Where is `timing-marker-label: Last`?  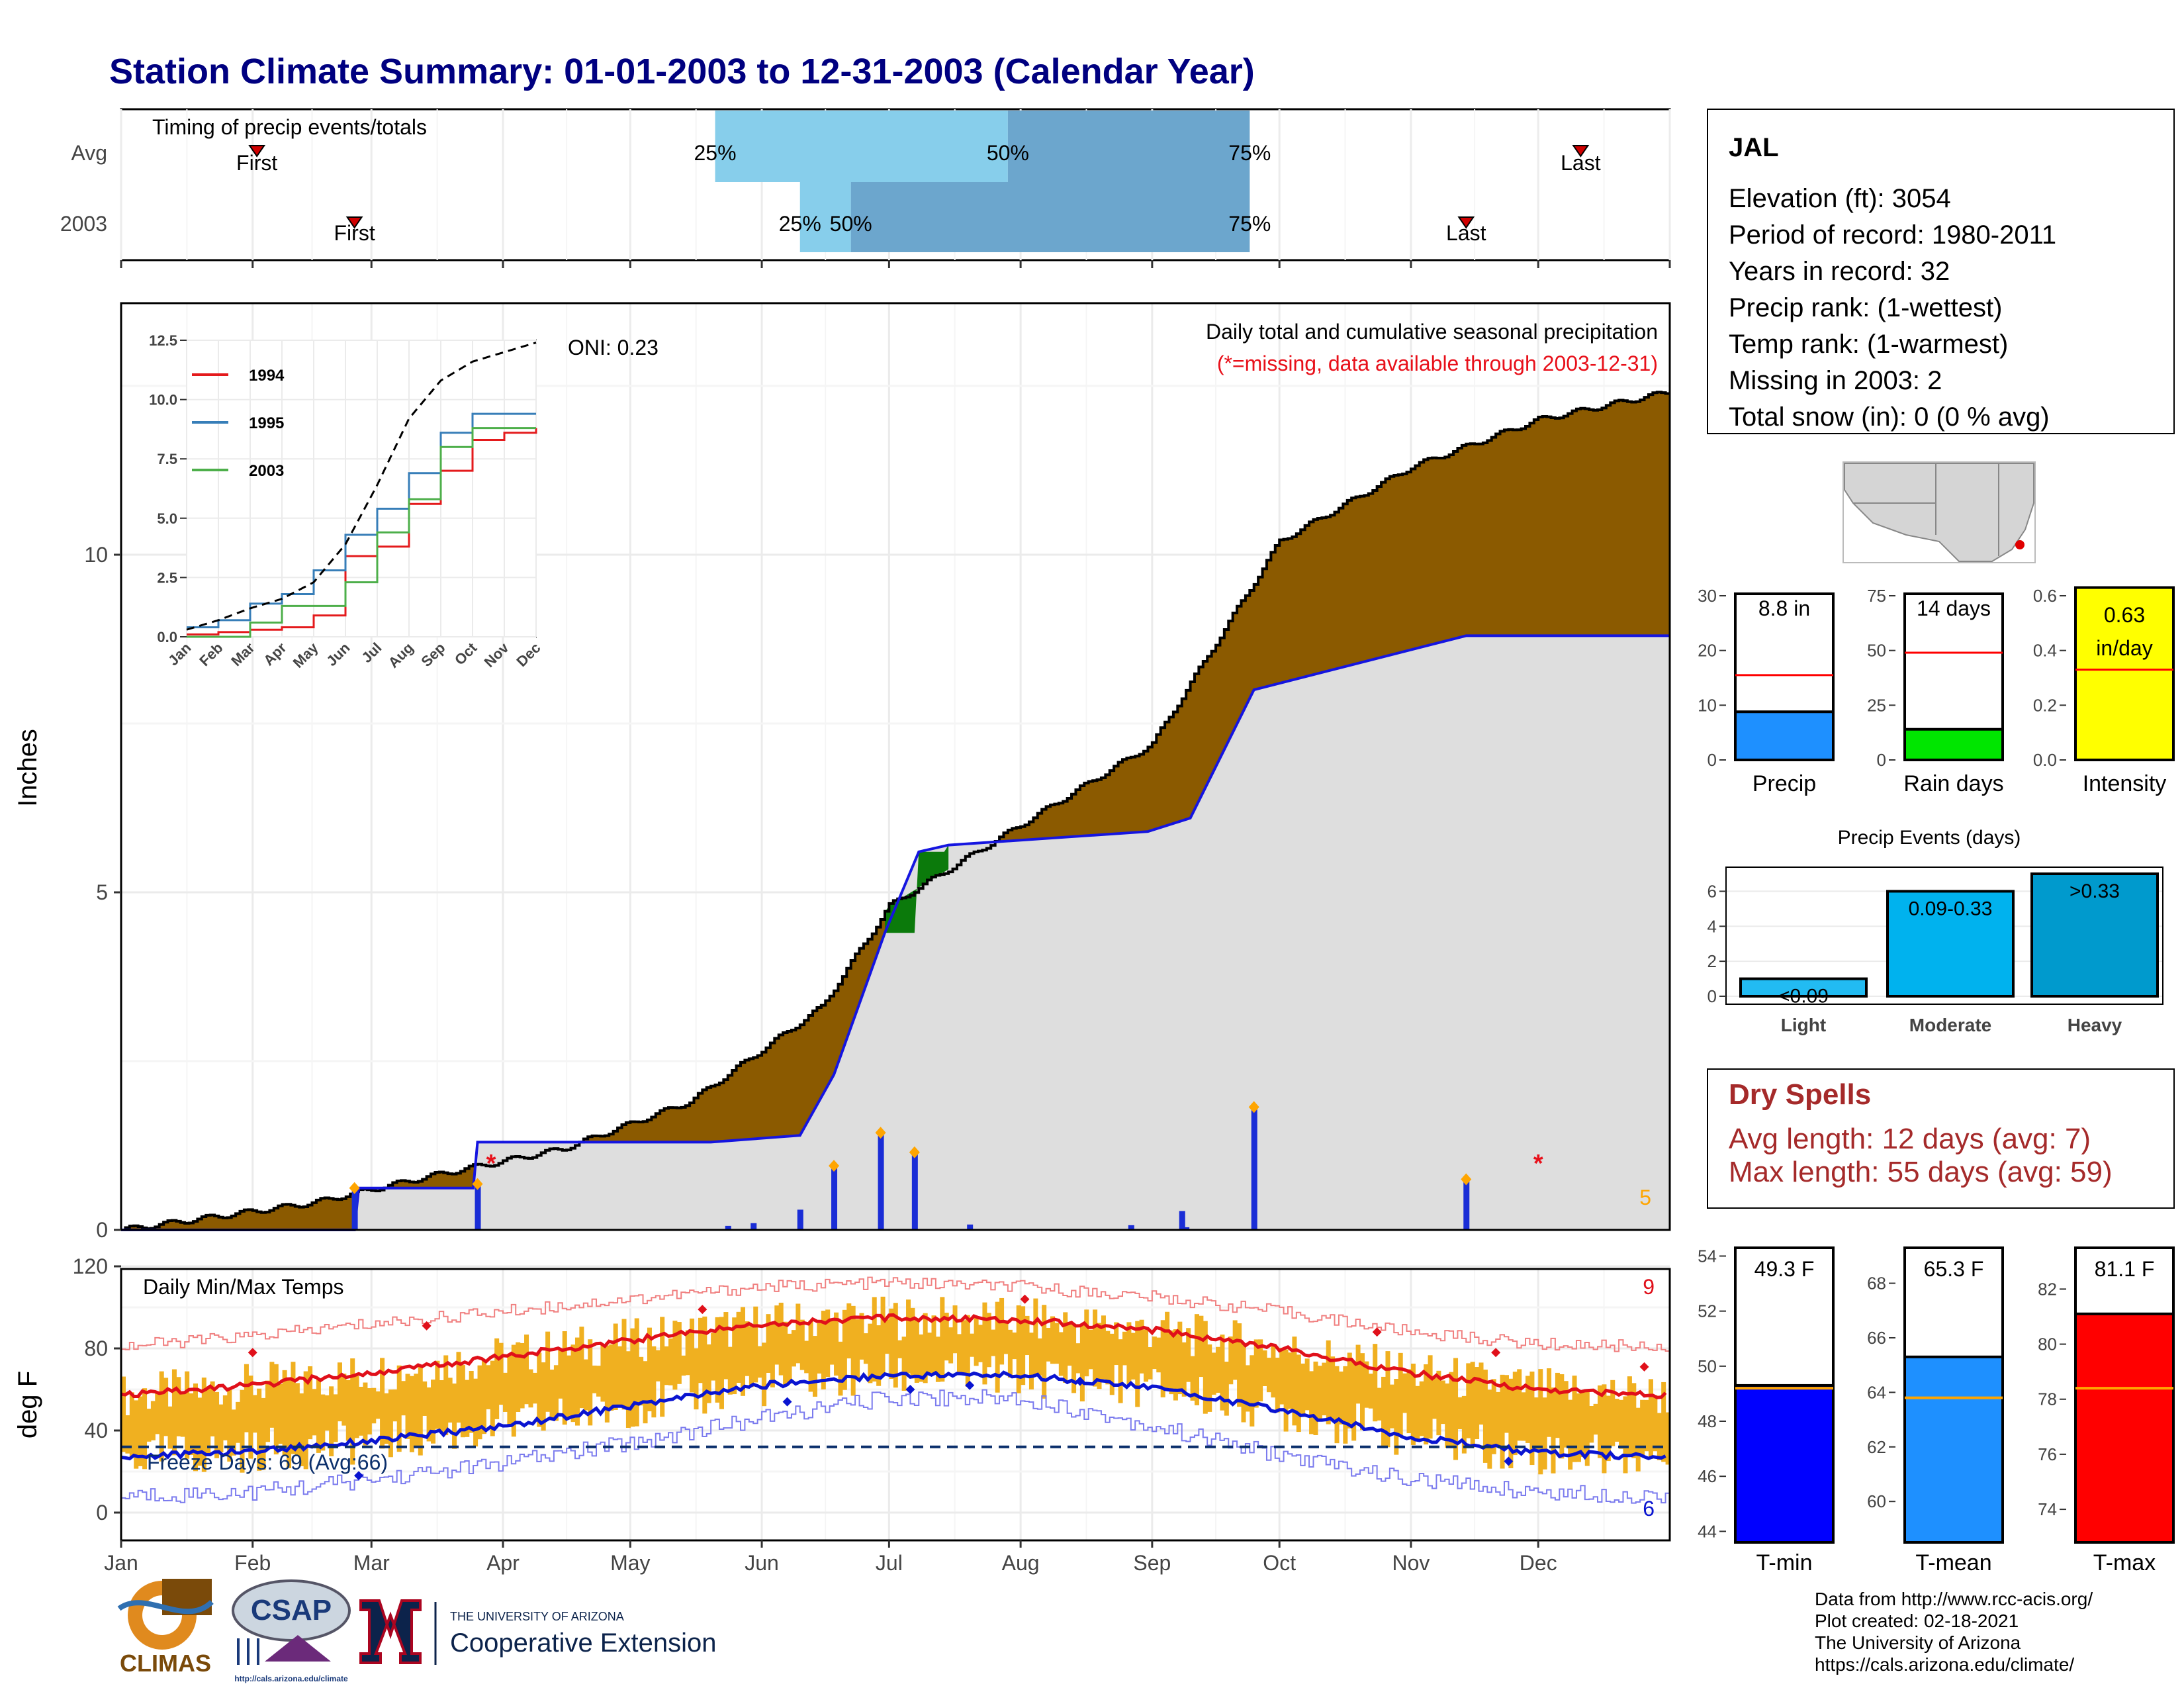
timing-marker-label: Last is located at coordinates (1581, 163).